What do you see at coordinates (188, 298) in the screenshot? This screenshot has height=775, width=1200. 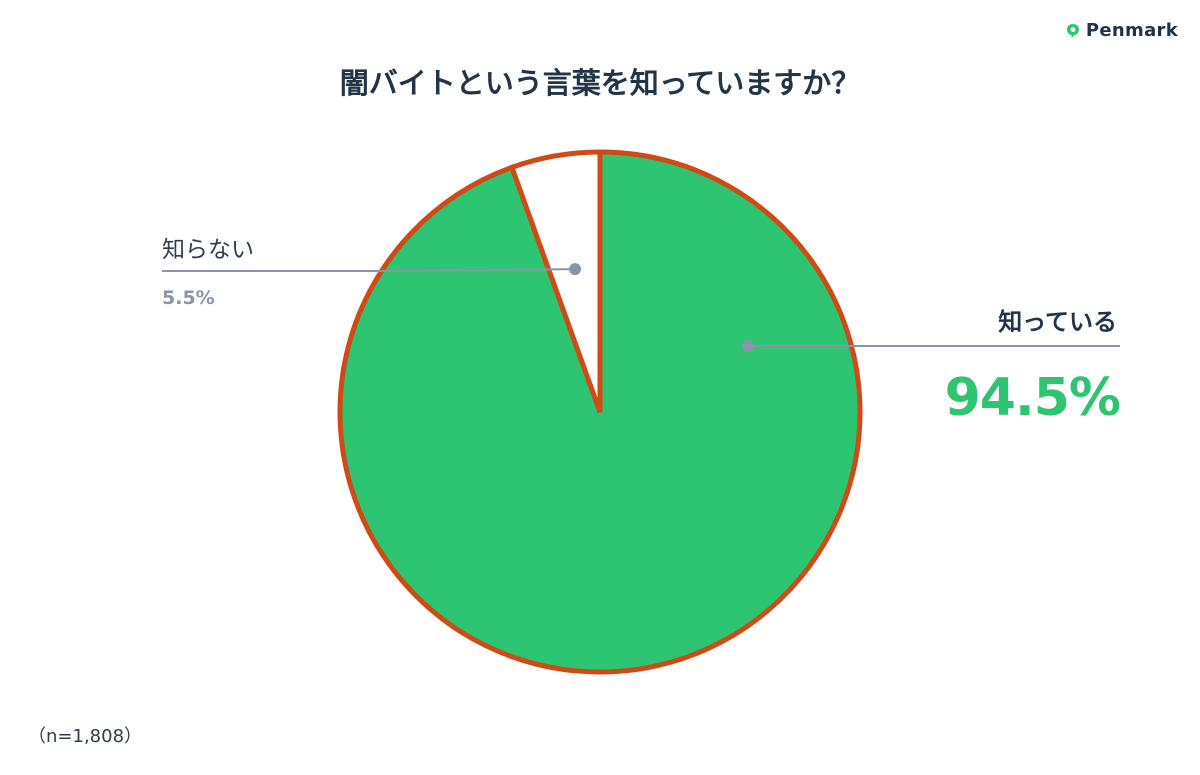 I see `slice-percent-unknown: 5.5%` at bounding box center [188, 298].